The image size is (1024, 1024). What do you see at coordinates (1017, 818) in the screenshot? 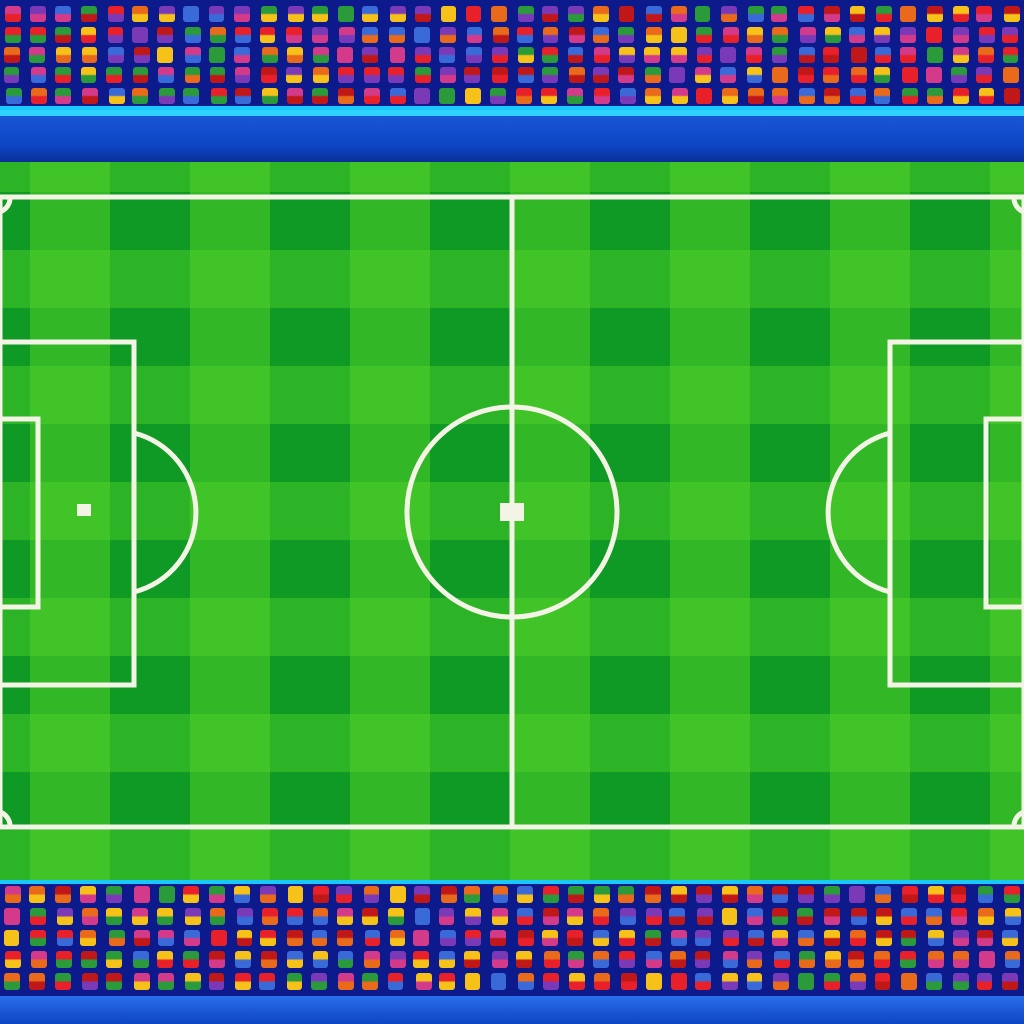
I see `corner-arc-bottom-right` at bounding box center [1017, 818].